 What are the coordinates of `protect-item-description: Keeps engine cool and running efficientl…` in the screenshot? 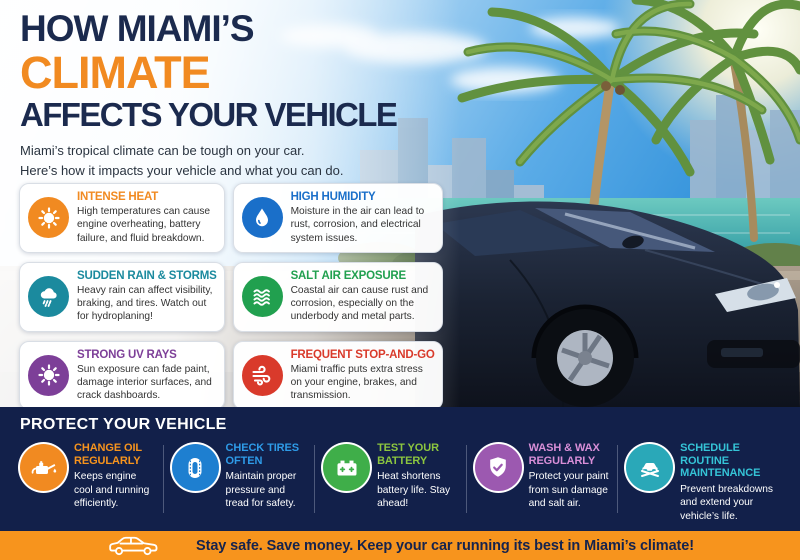 It's located at (112, 490).